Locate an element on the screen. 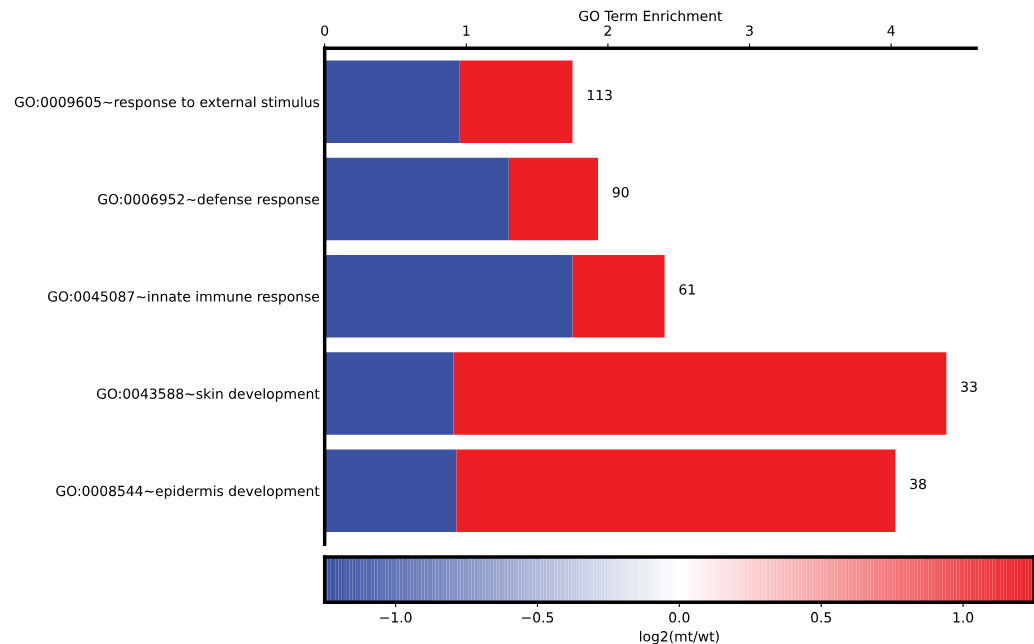 This screenshot has width=1034, height=644. color-bar-label: −0.5 is located at coordinates (538, 617).